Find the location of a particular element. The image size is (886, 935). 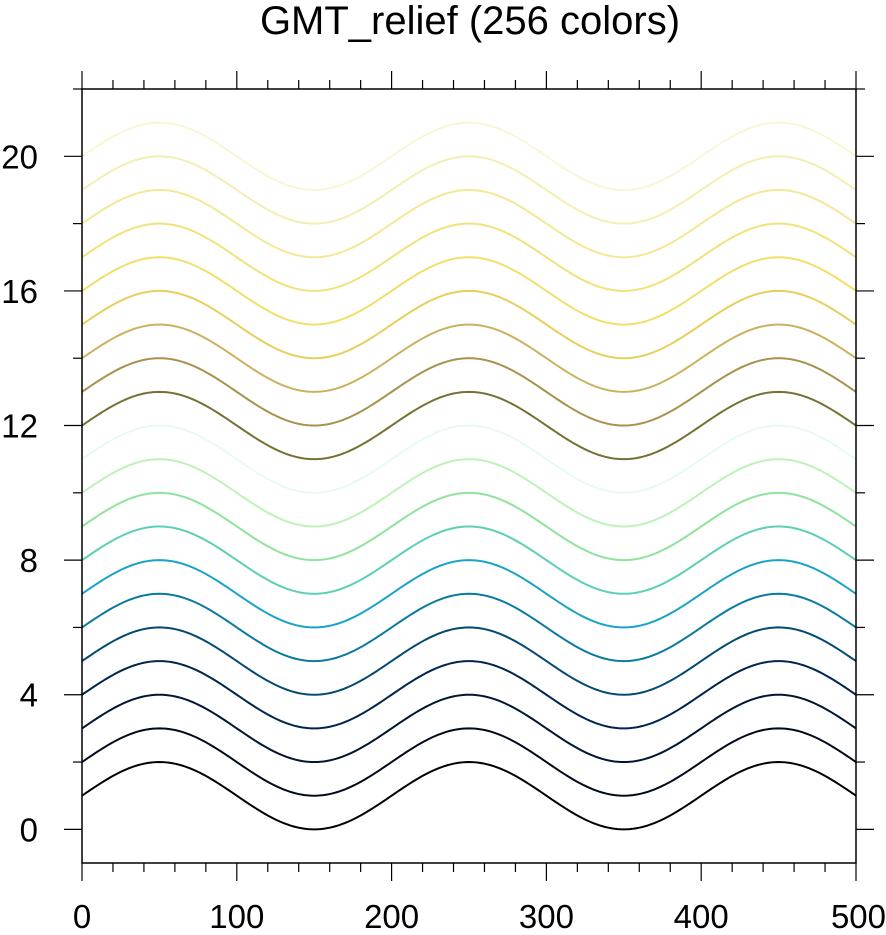

x-tick-label: 500 is located at coordinates (858, 916).